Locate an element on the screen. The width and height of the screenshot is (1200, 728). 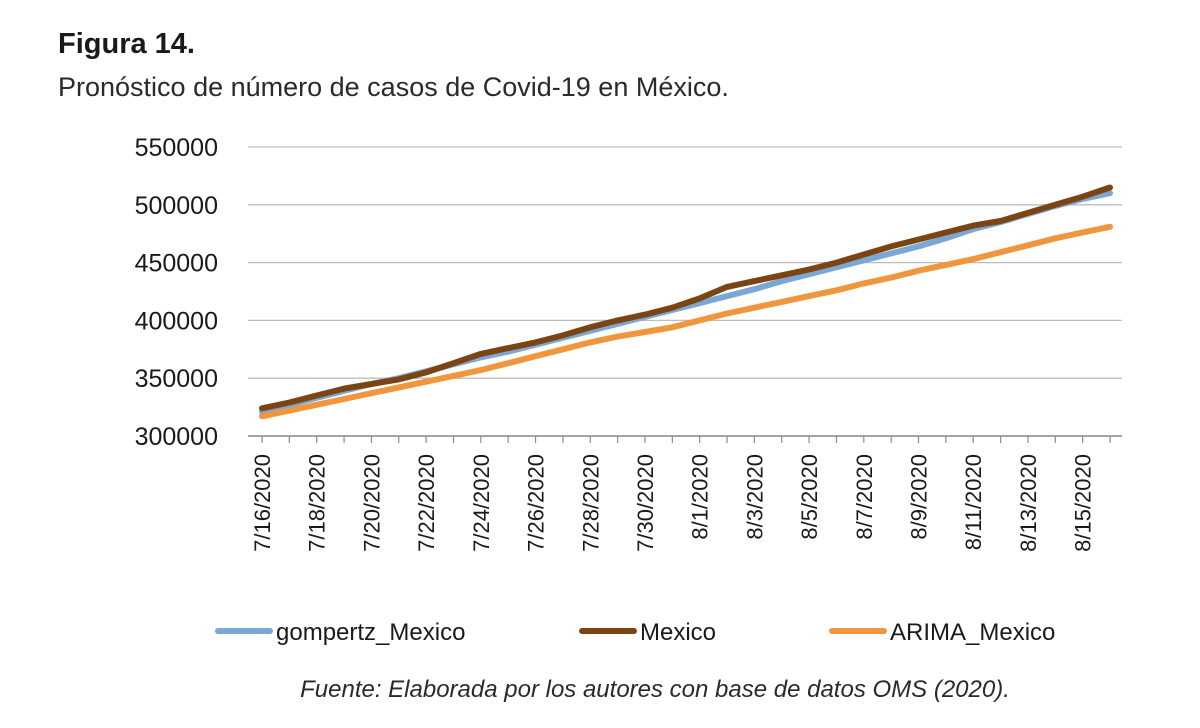
x-tick-label: 8/7/2020 is located at coordinates (864, 497).